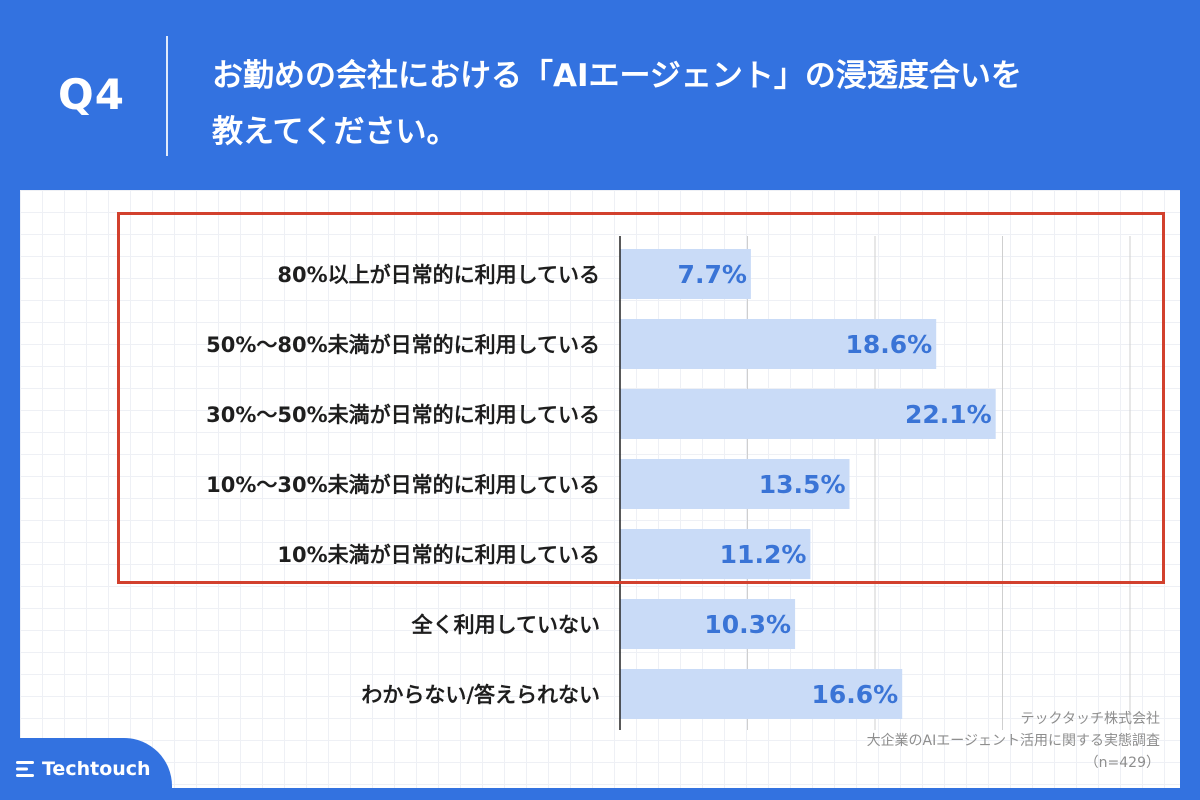 The height and width of the screenshot is (800, 1200). I want to click on techtouch-logo-icon, so click(25, 769).